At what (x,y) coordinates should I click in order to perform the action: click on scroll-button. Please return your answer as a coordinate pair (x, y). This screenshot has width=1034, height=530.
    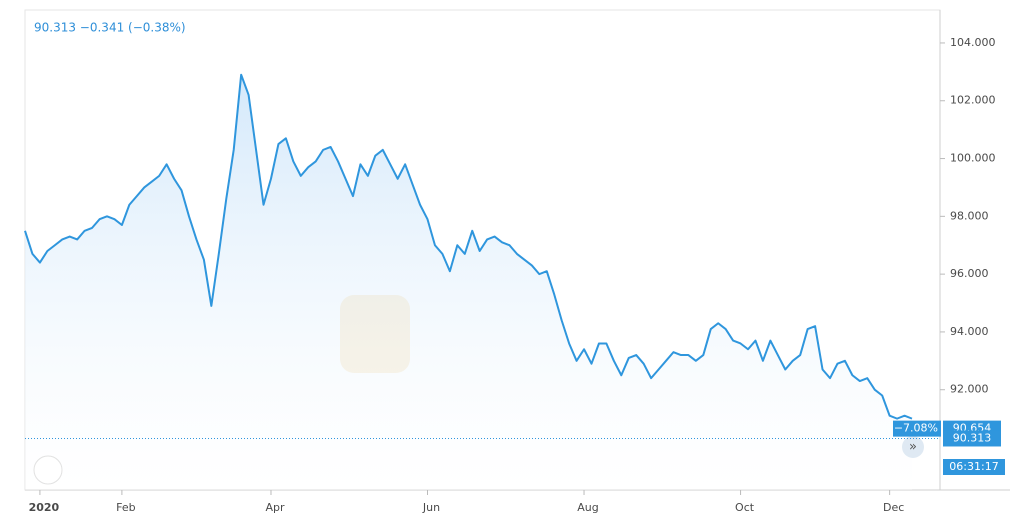
    Looking at the image, I should click on (913, 447).